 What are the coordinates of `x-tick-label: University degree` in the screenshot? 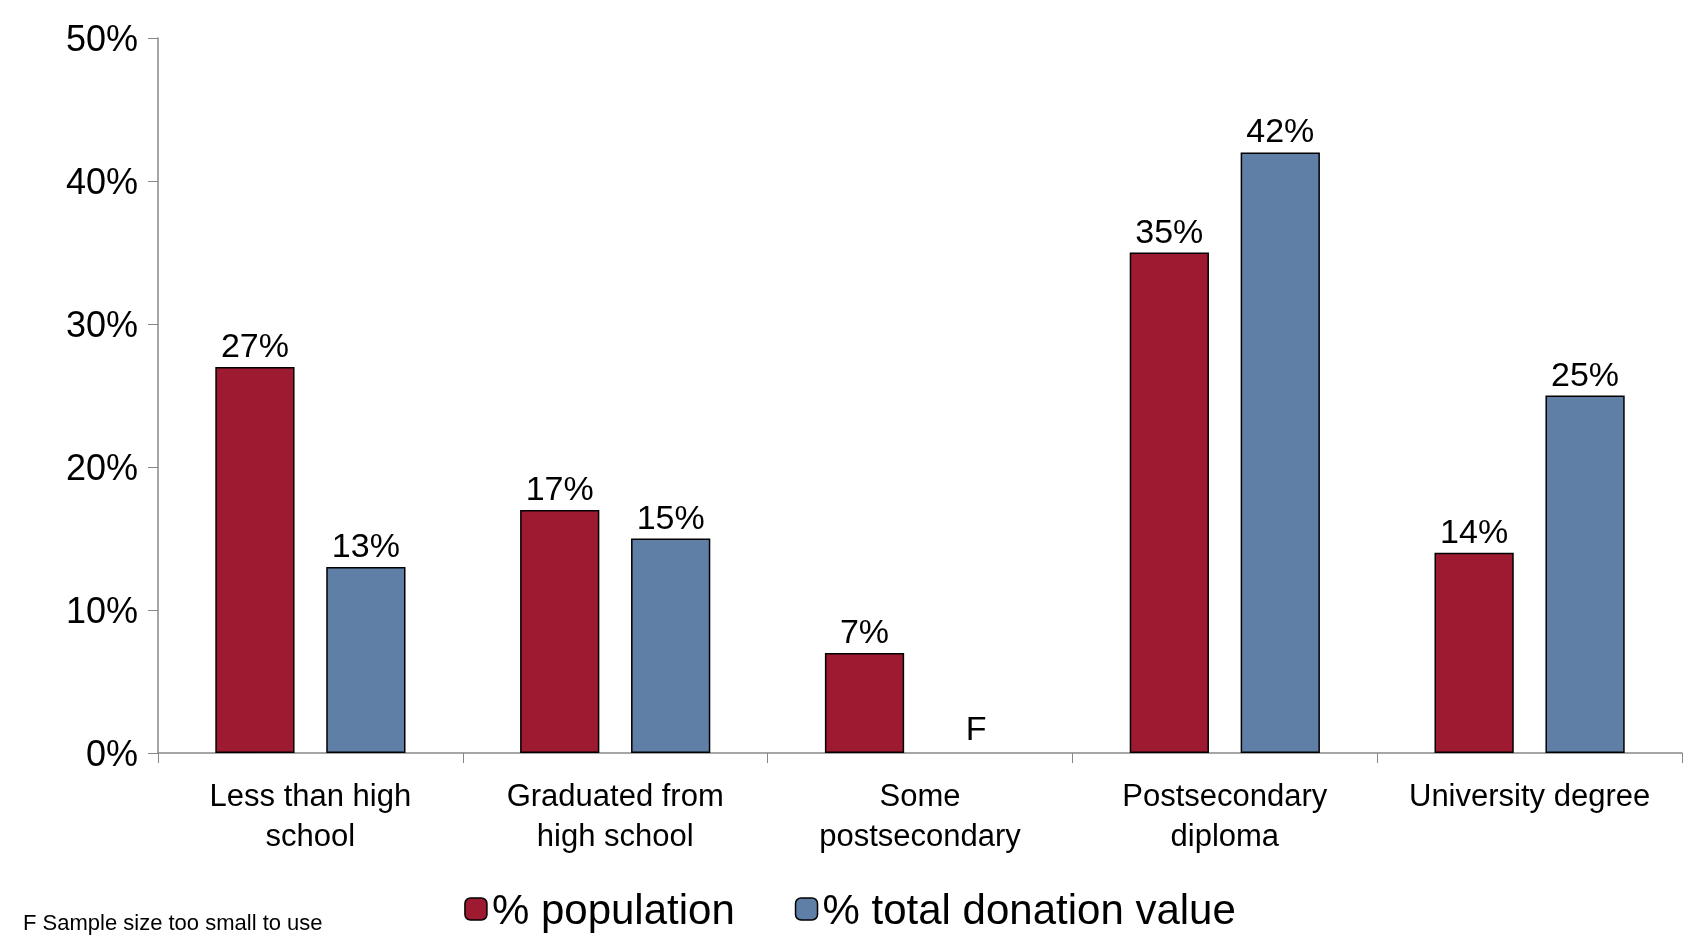 It's located at (1529, 795).